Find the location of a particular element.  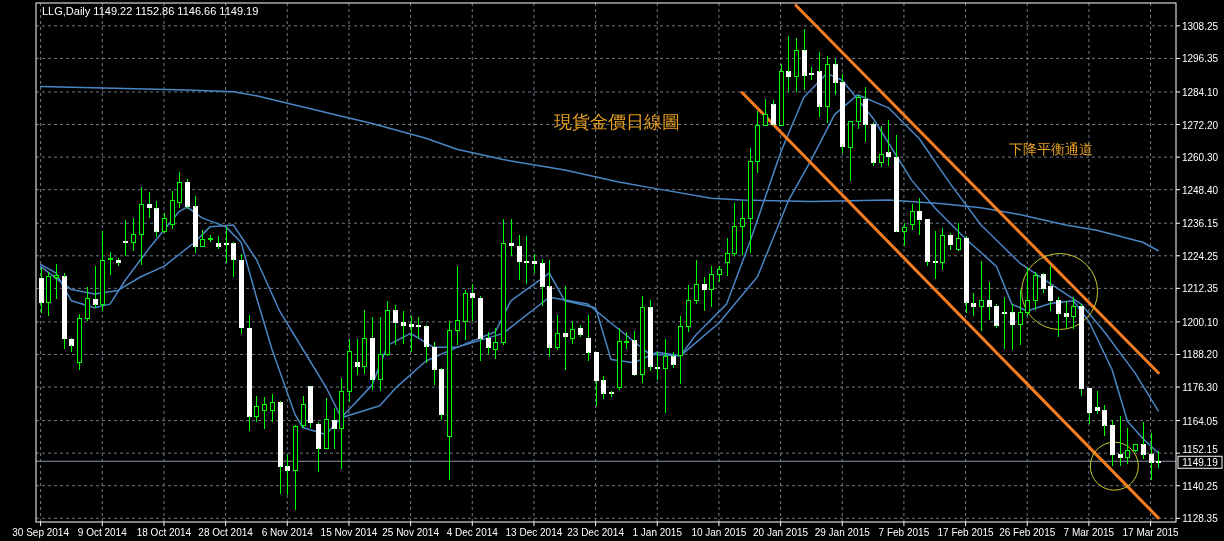

y-tick-label: 1272.20 is located at coordinates (1200, 125).